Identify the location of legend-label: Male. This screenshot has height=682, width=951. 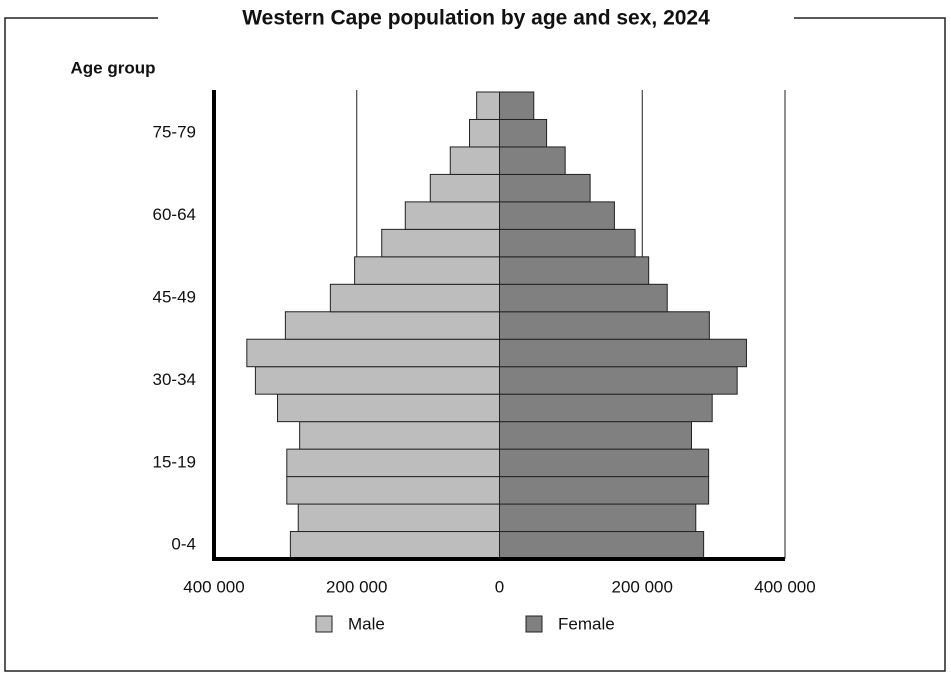
(366, 623).